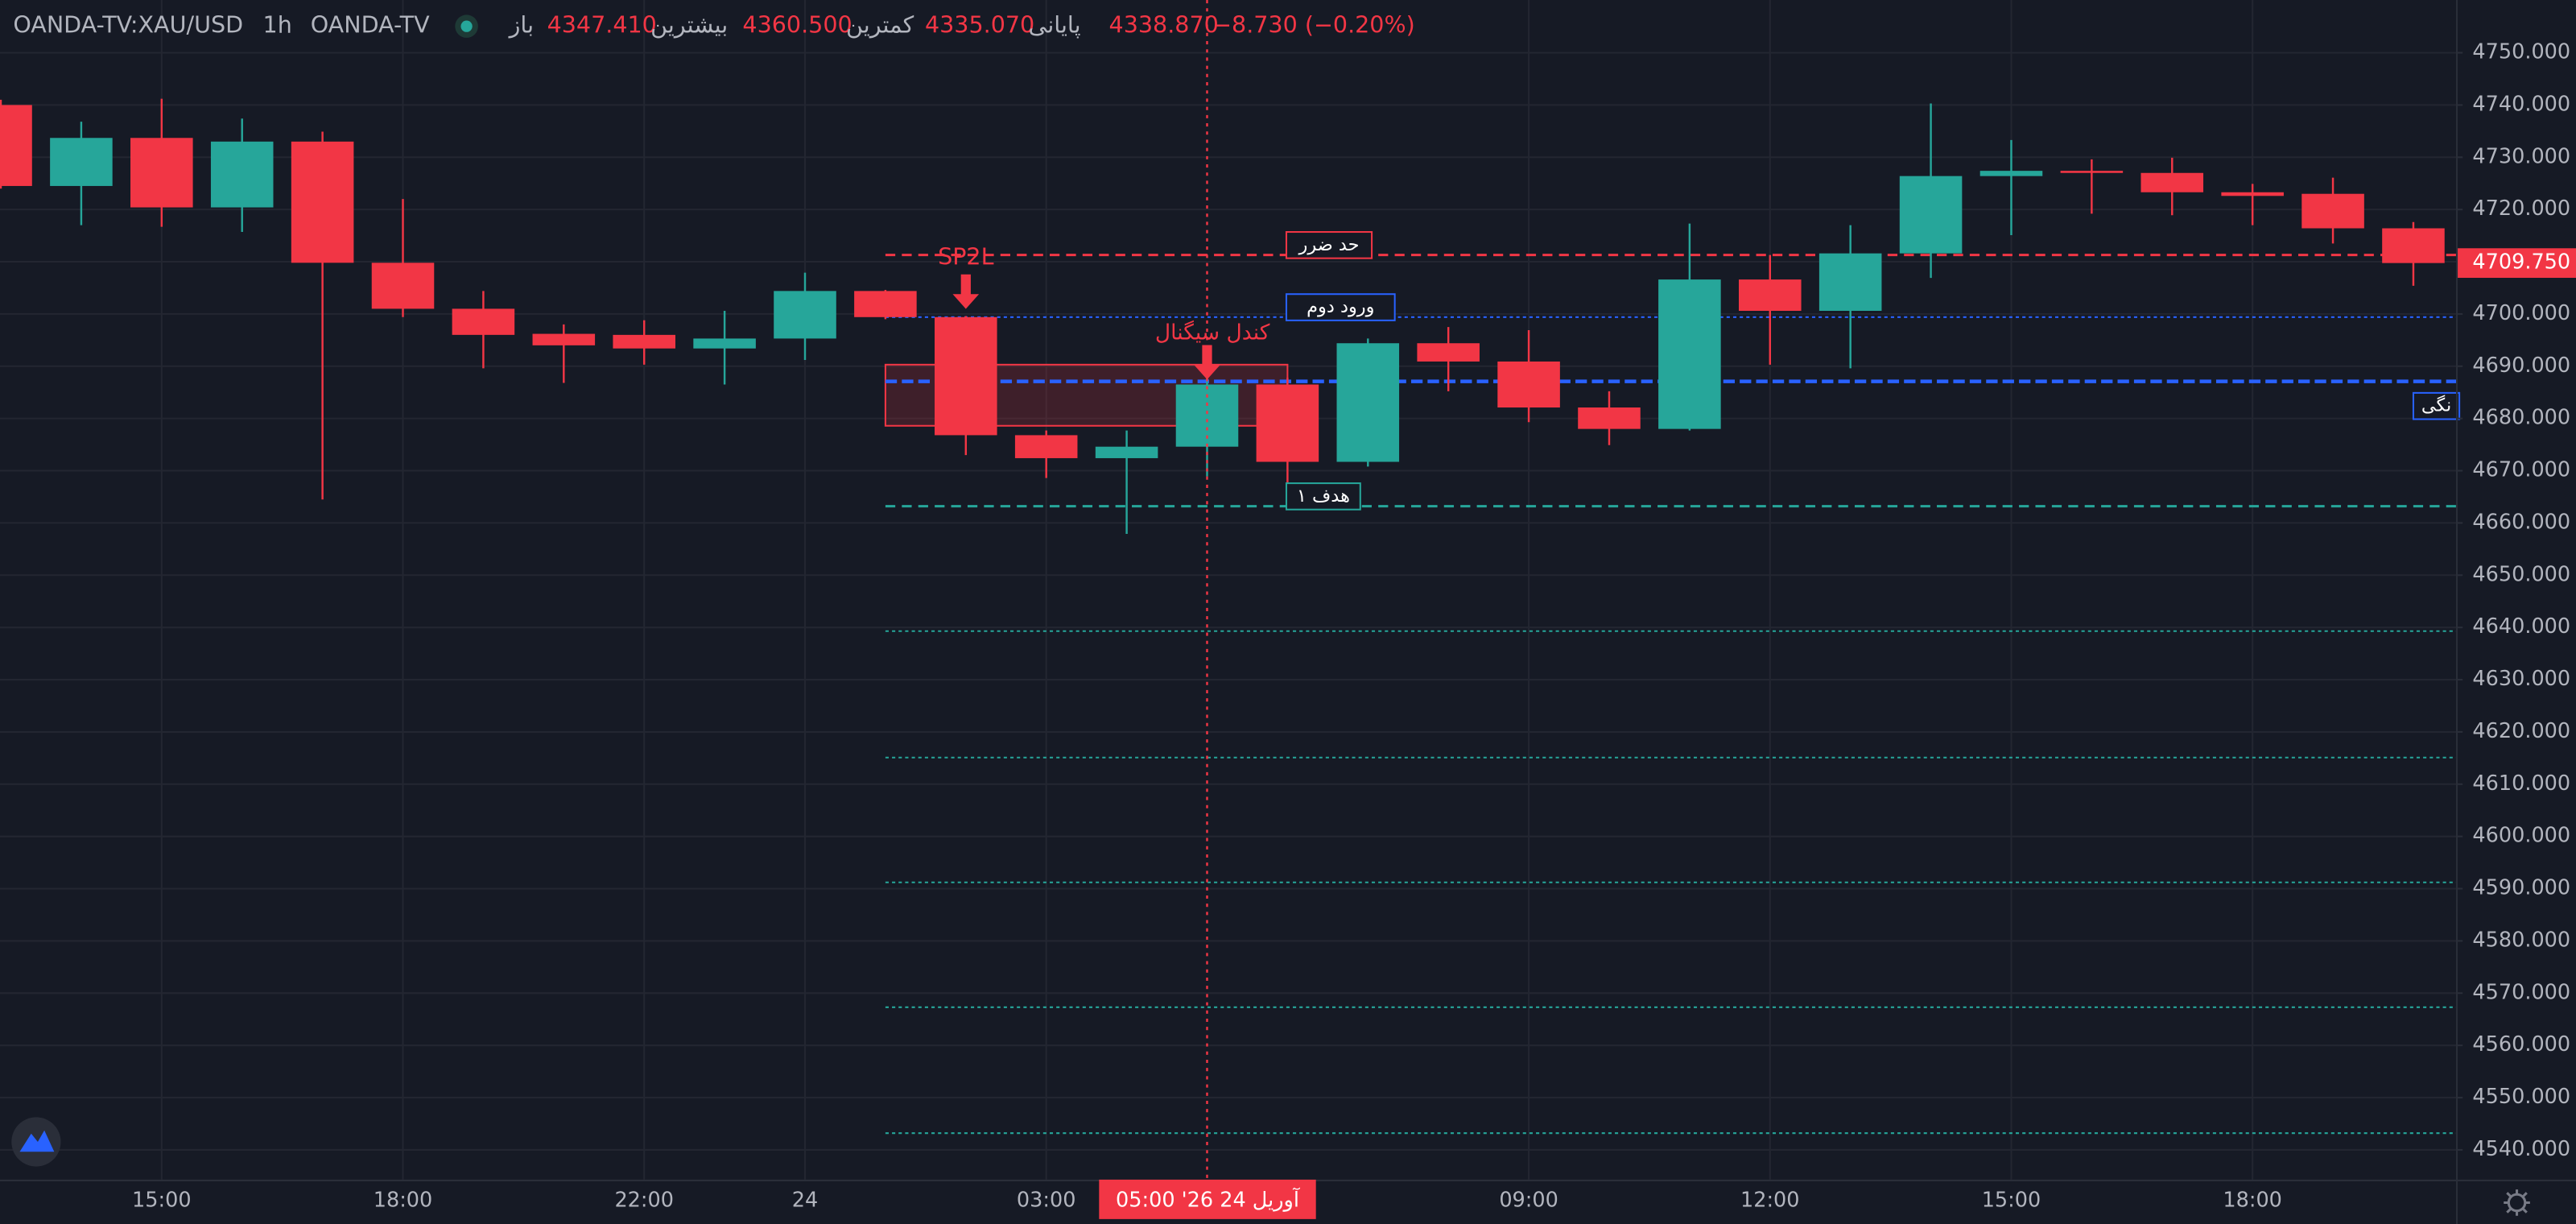 This screenshot has width=2576, height=1224. I want to click on interval: 1h, so click(277, 25).